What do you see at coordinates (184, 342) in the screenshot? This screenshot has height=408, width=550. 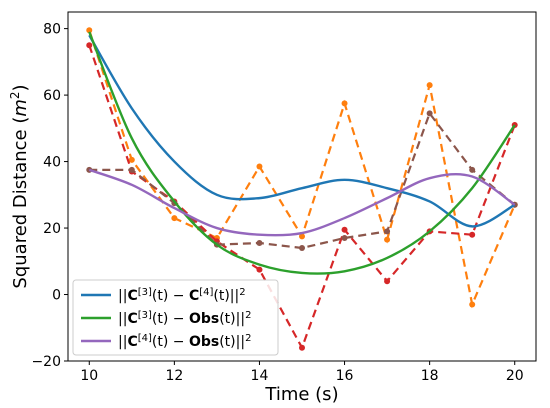 I see `legend-label: ||C[4](t) − Obs(t)||2` at bounding box center [184, 342].